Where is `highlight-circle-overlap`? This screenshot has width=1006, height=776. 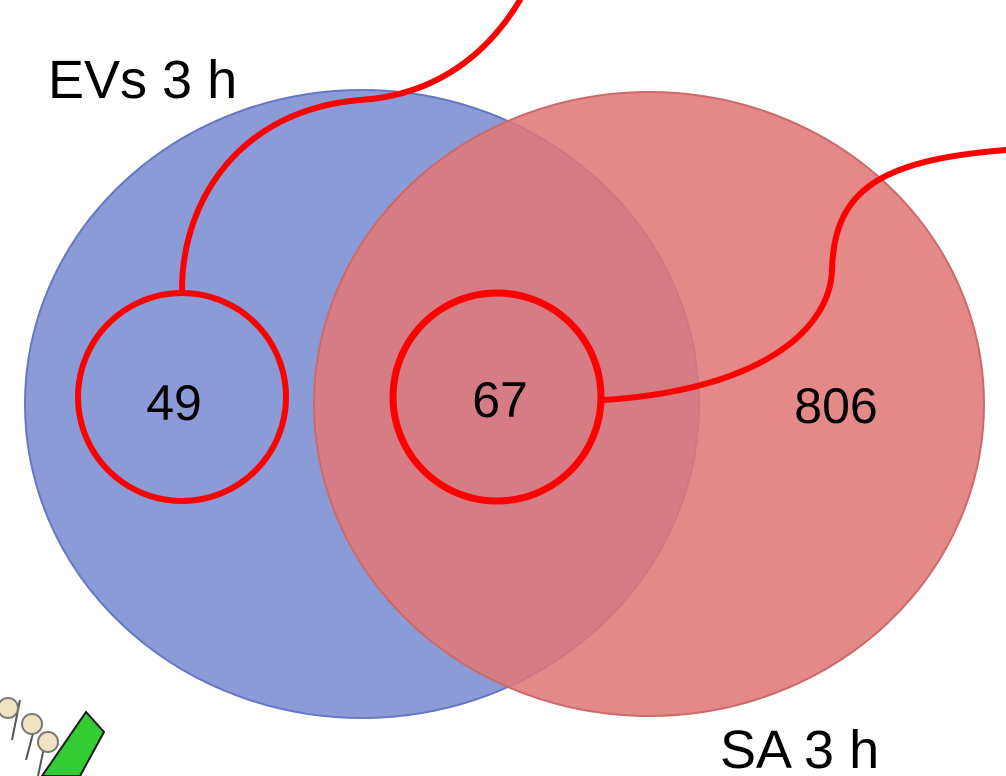
highlight-circle-overlap is located at coordinates (497, 397).